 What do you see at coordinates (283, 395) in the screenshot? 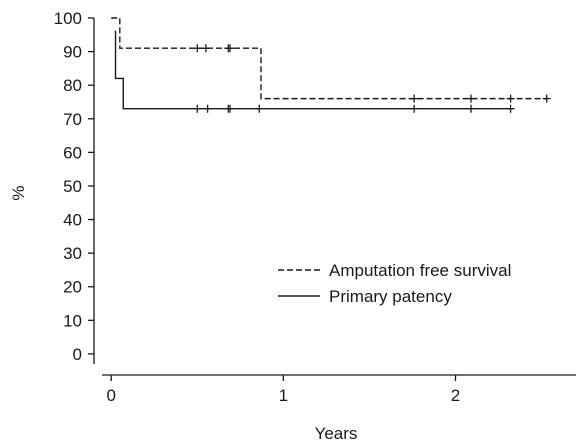
I see `x-tick-label: 1` at bounding box center [283, 395].